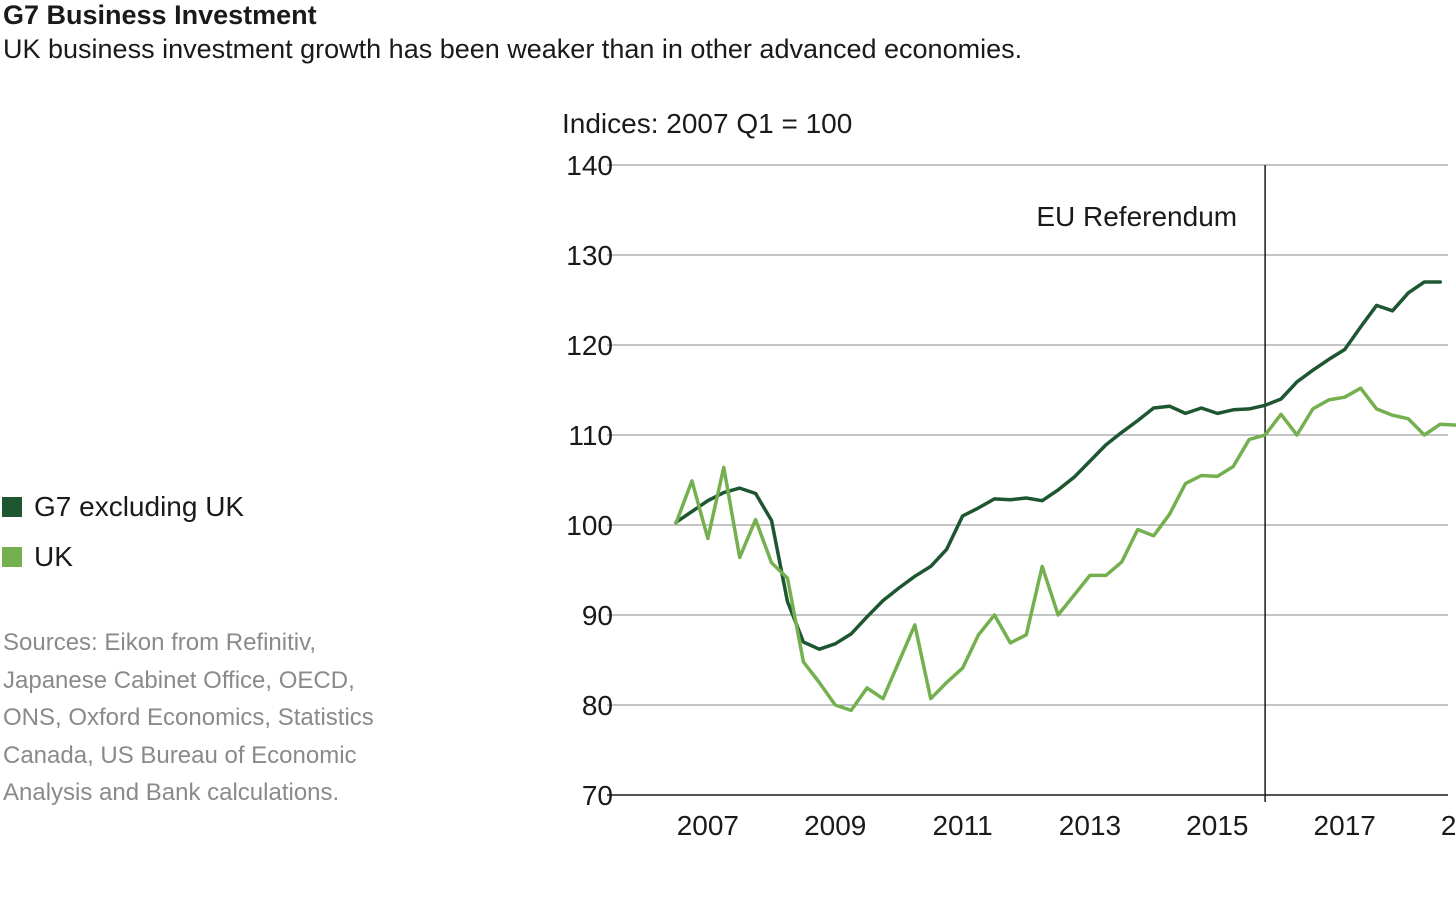 The image size is (1456, 902). I want to click on y-tick-120: 120, so click(589, 345).